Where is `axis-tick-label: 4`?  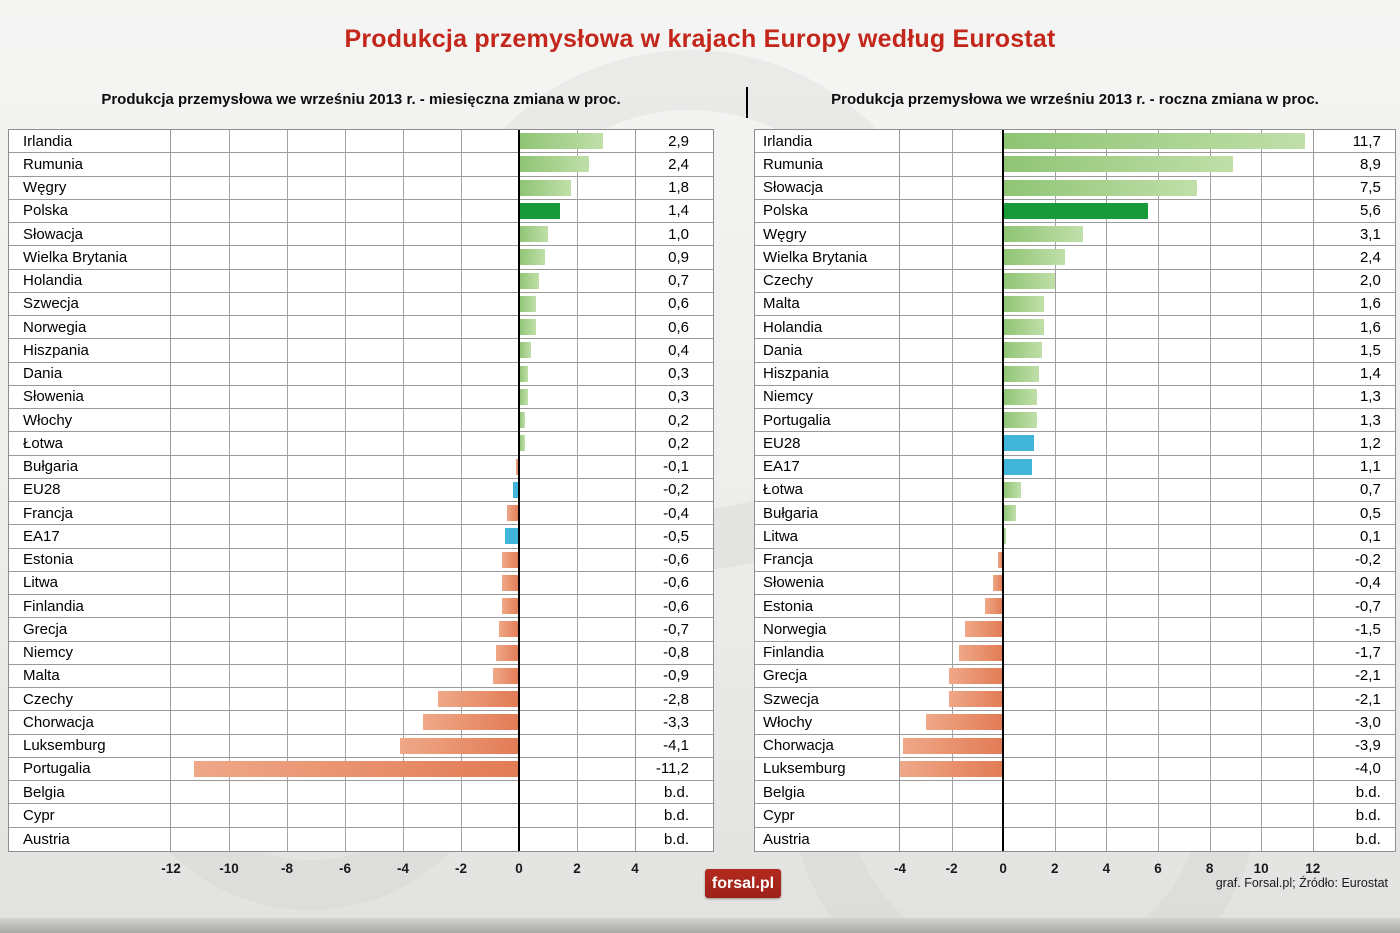
axis-tick-label: 4 is located at coordinates (635, 868).